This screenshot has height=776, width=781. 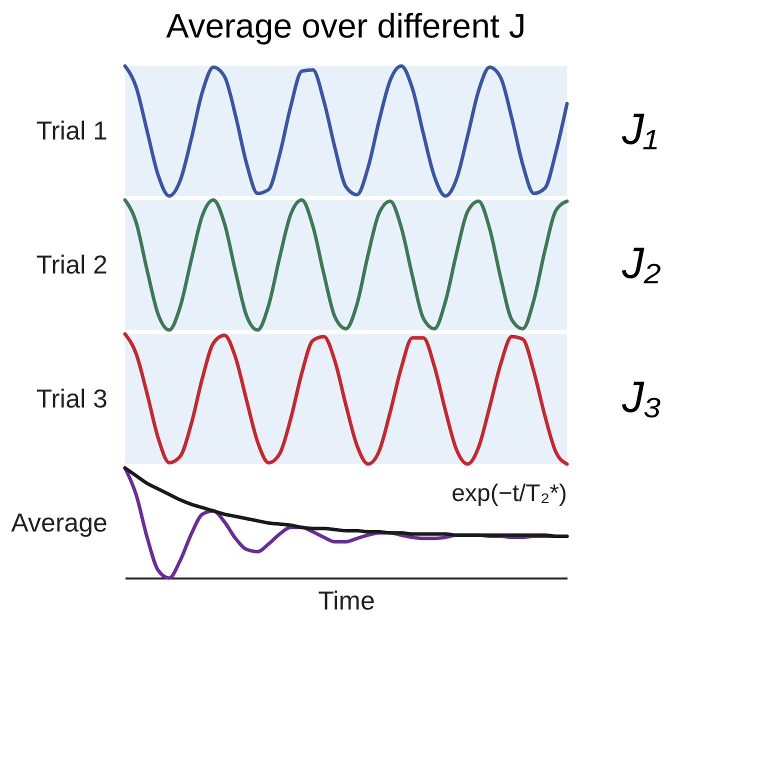 What do you see at coordinates (59, 523) in the screenshot?
I see `y-axis-title: Average` at bounding box center [59, 523].